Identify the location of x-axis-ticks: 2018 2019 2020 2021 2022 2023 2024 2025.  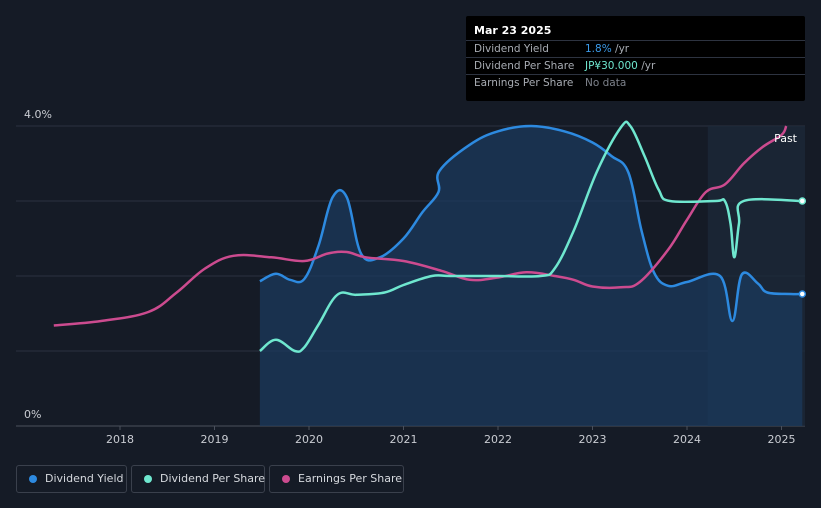
(451, 436).